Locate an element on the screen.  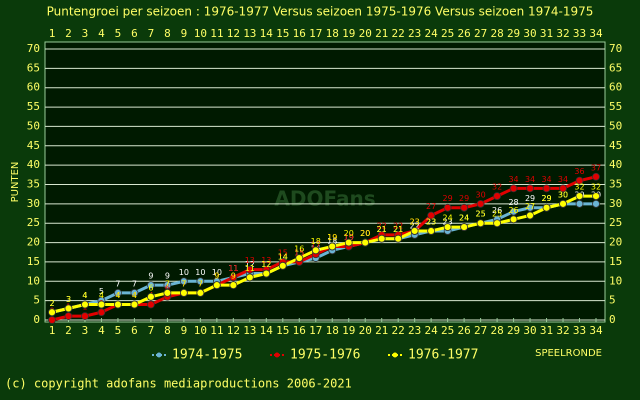
x-tick-label: 20 is located at coordinates (365, 330).